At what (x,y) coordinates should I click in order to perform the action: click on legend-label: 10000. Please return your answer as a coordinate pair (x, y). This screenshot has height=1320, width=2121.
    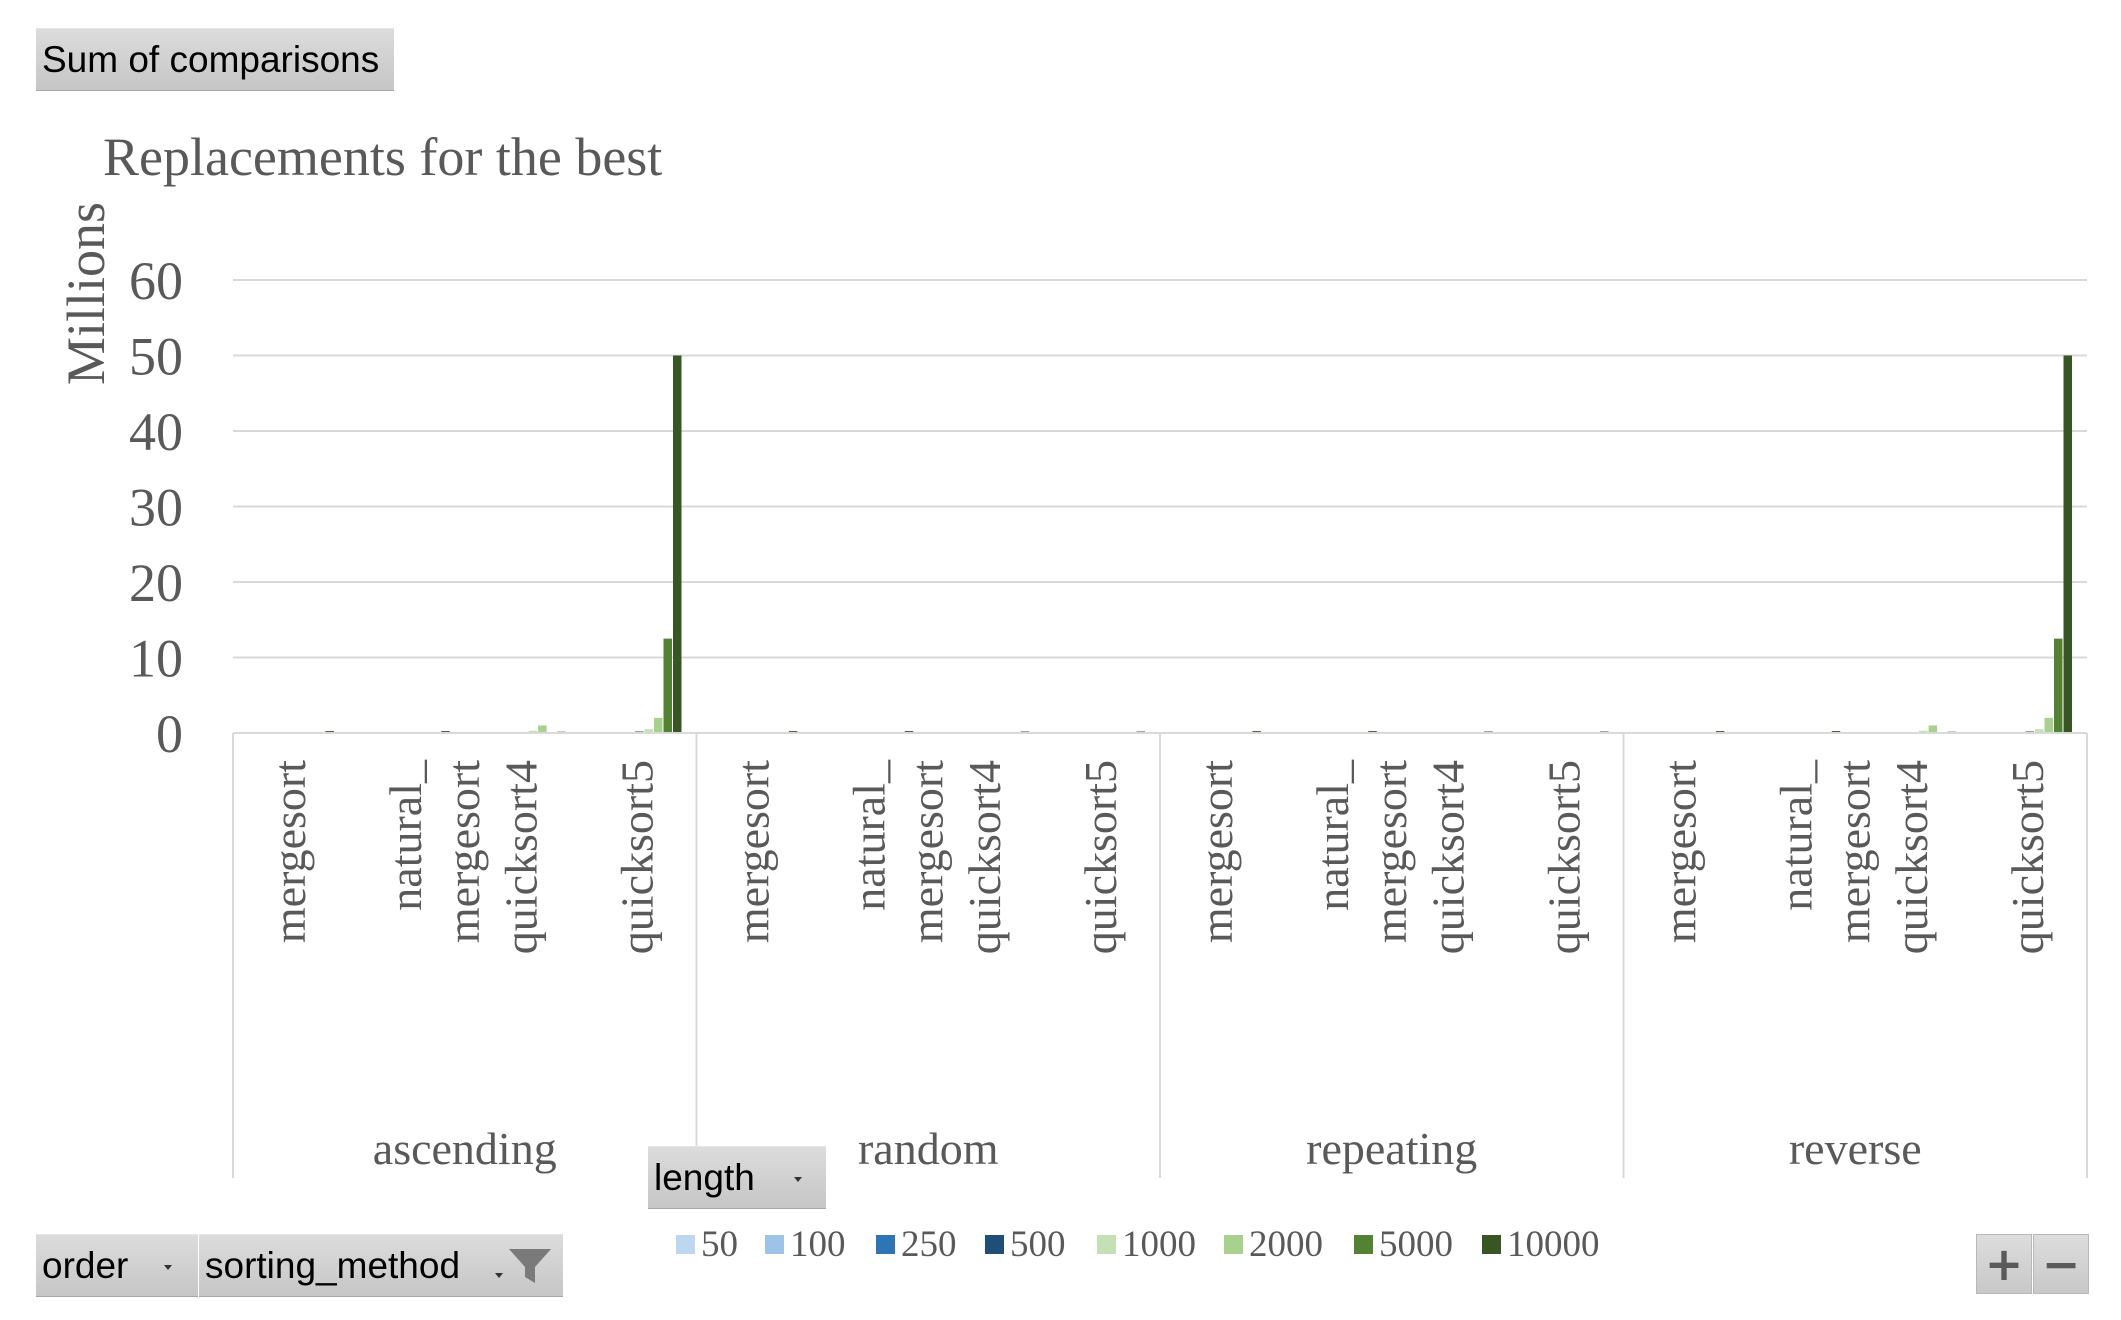
    Looking at the image, I should click on (1553, 1244).